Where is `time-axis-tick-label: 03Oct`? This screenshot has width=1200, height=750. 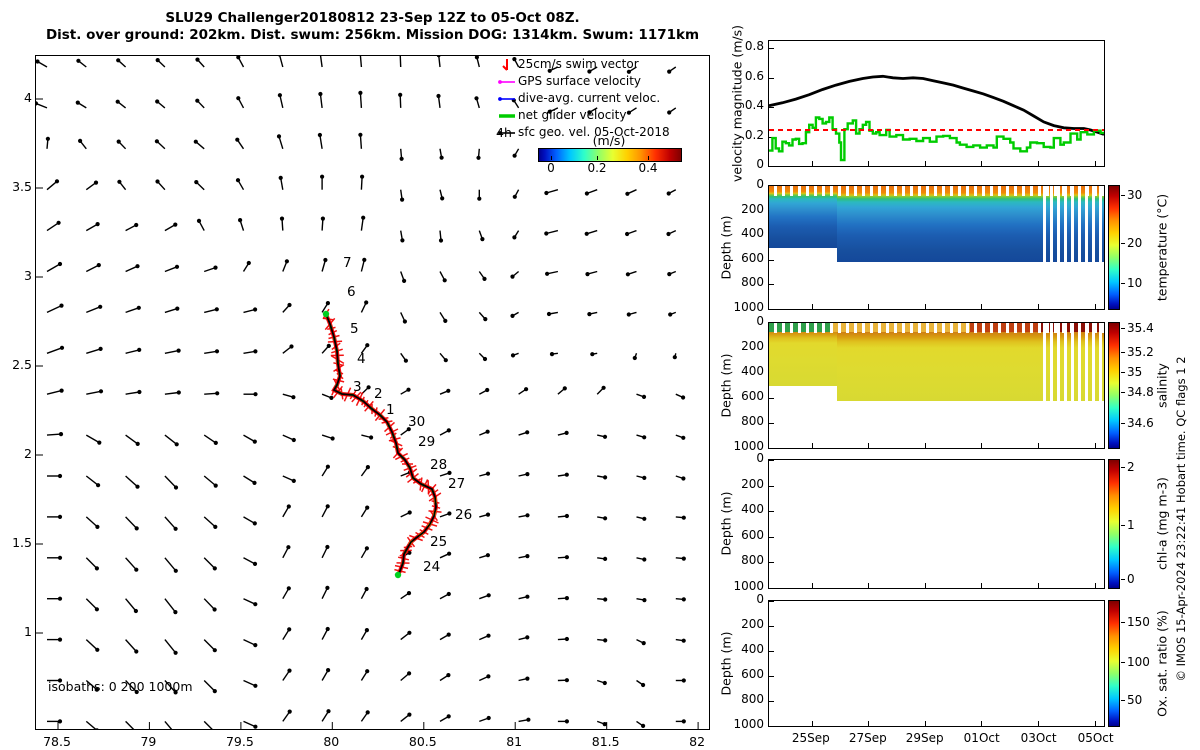 time-axis-tick-label: 03Oct is located at coordinates (1038, 738).